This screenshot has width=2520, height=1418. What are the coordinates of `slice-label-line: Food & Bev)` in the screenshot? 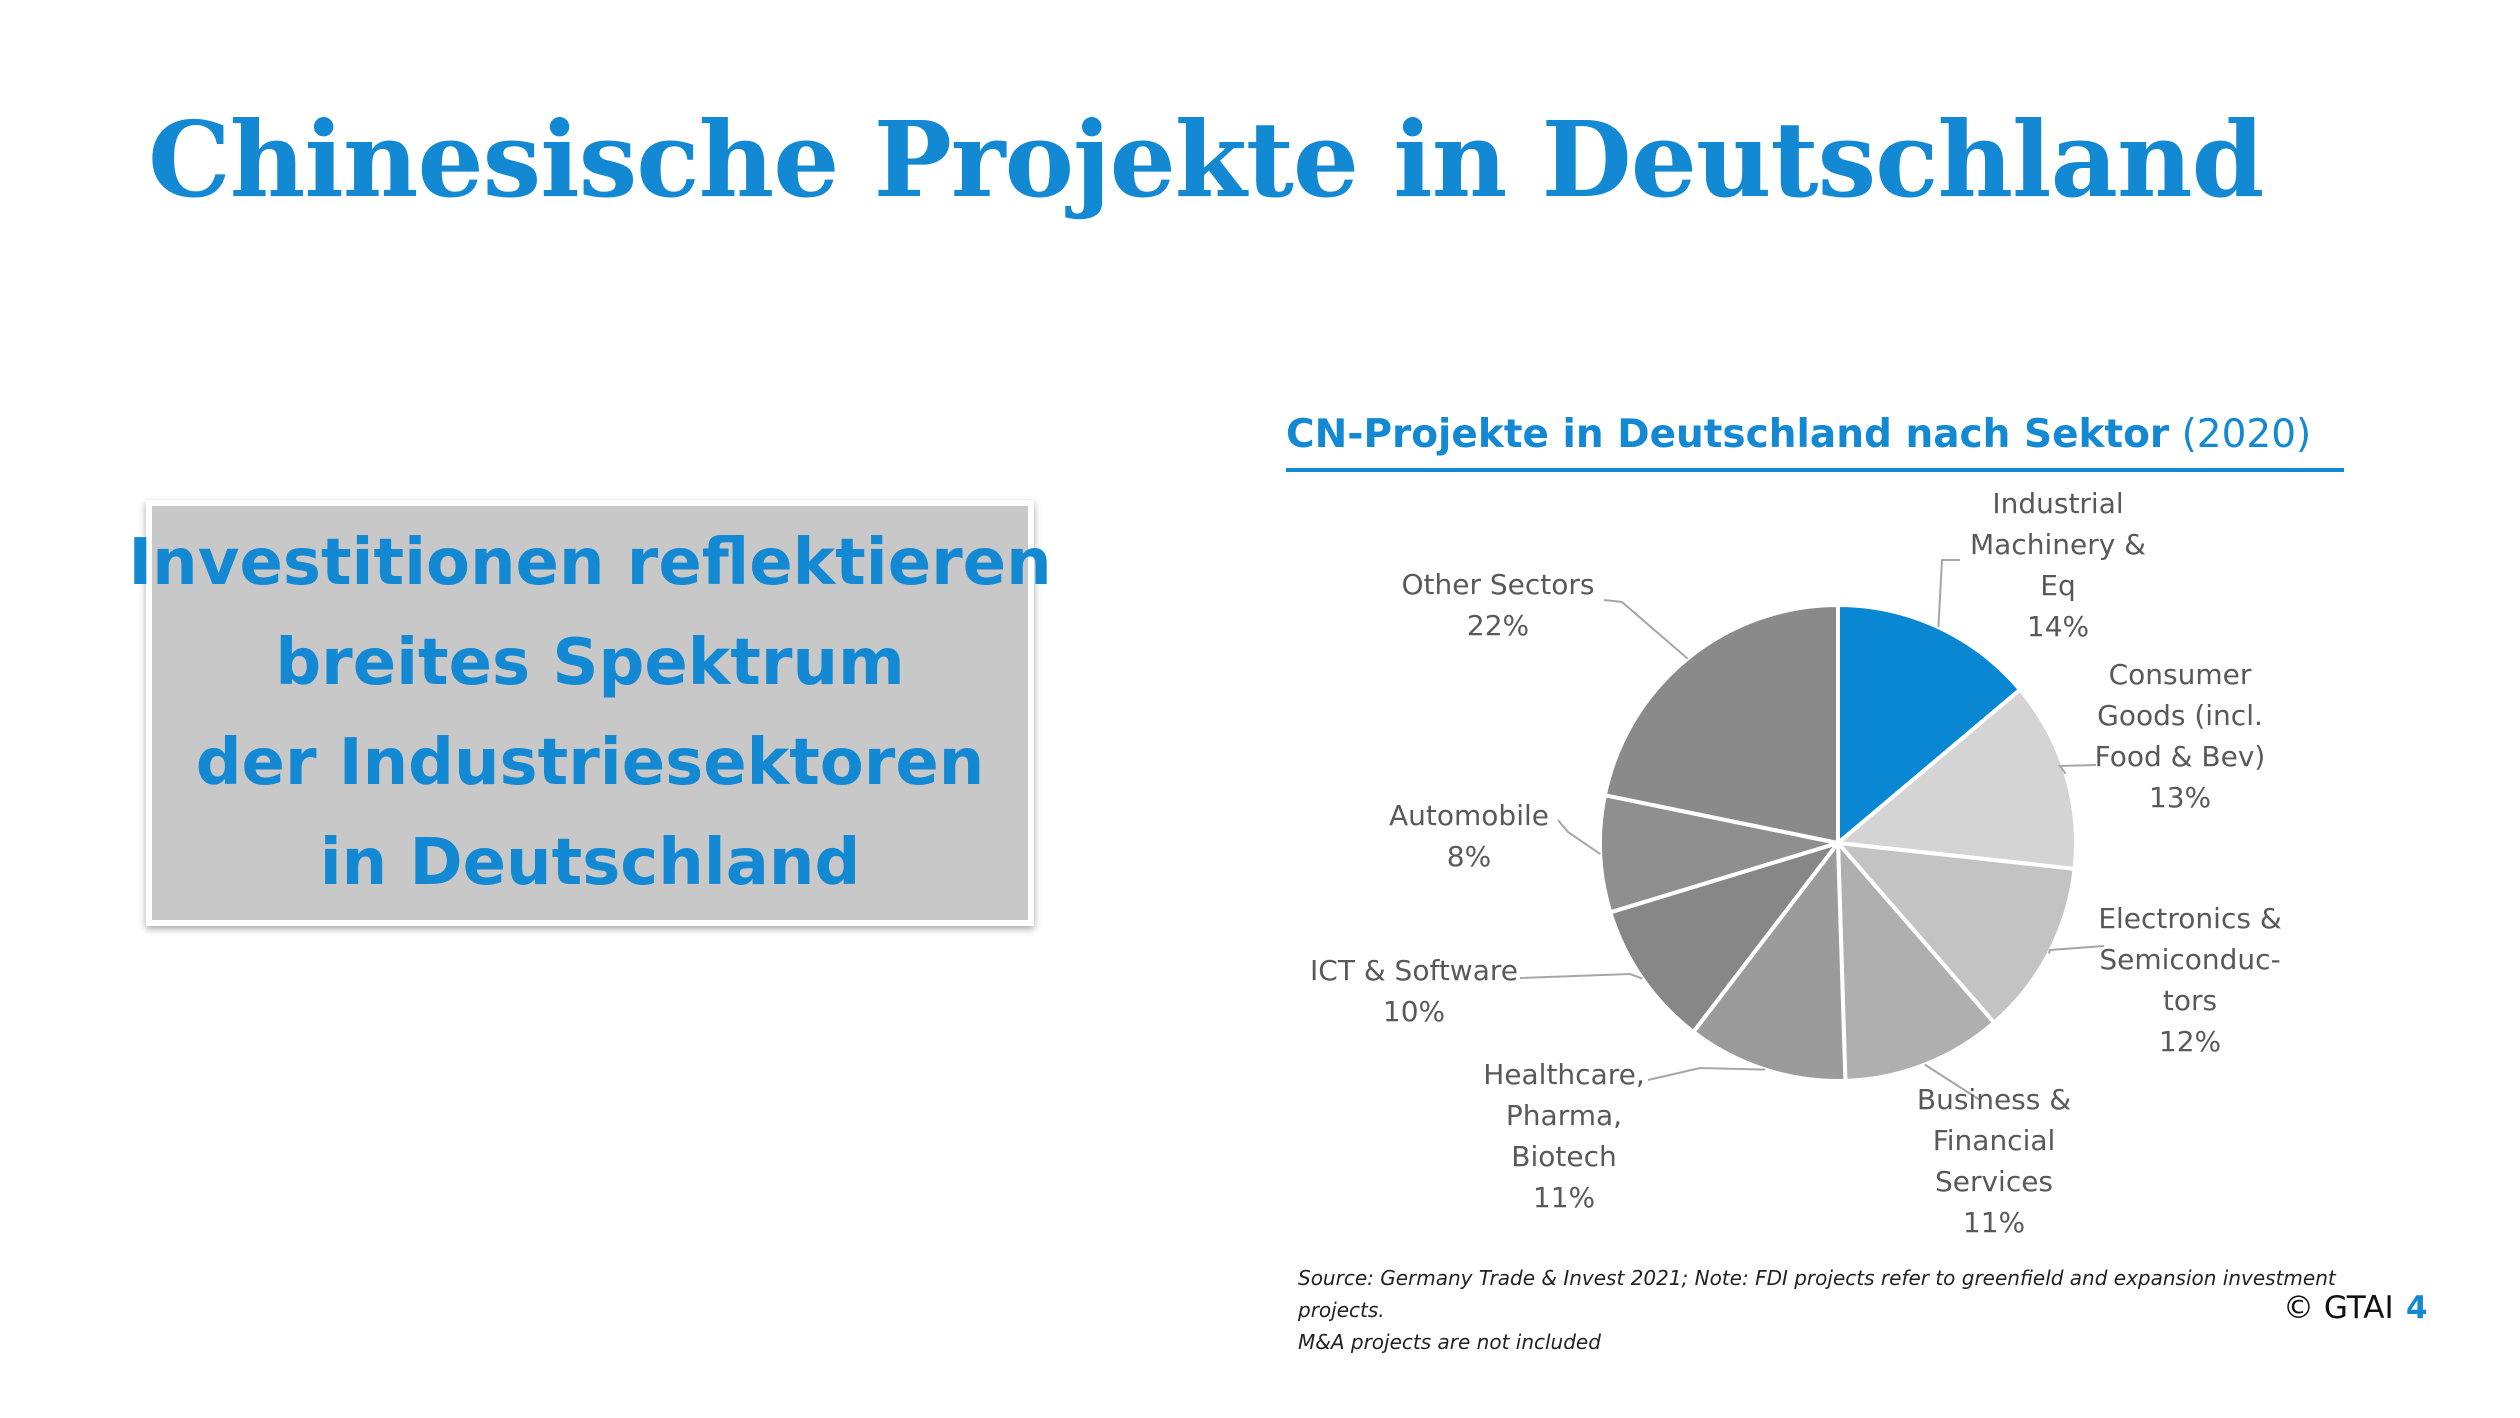 It's located at (2180, 756).